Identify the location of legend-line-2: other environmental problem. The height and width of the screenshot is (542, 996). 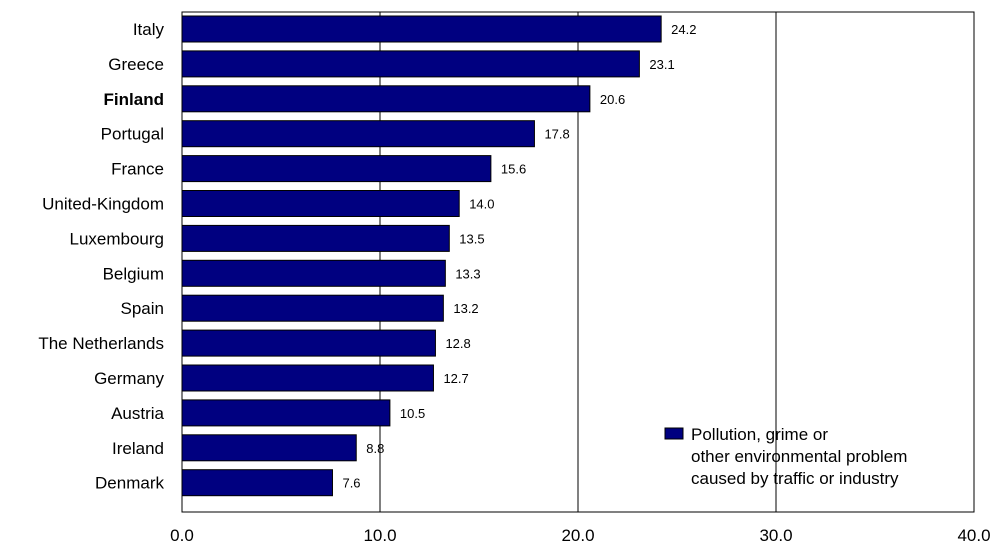
(799, 456).